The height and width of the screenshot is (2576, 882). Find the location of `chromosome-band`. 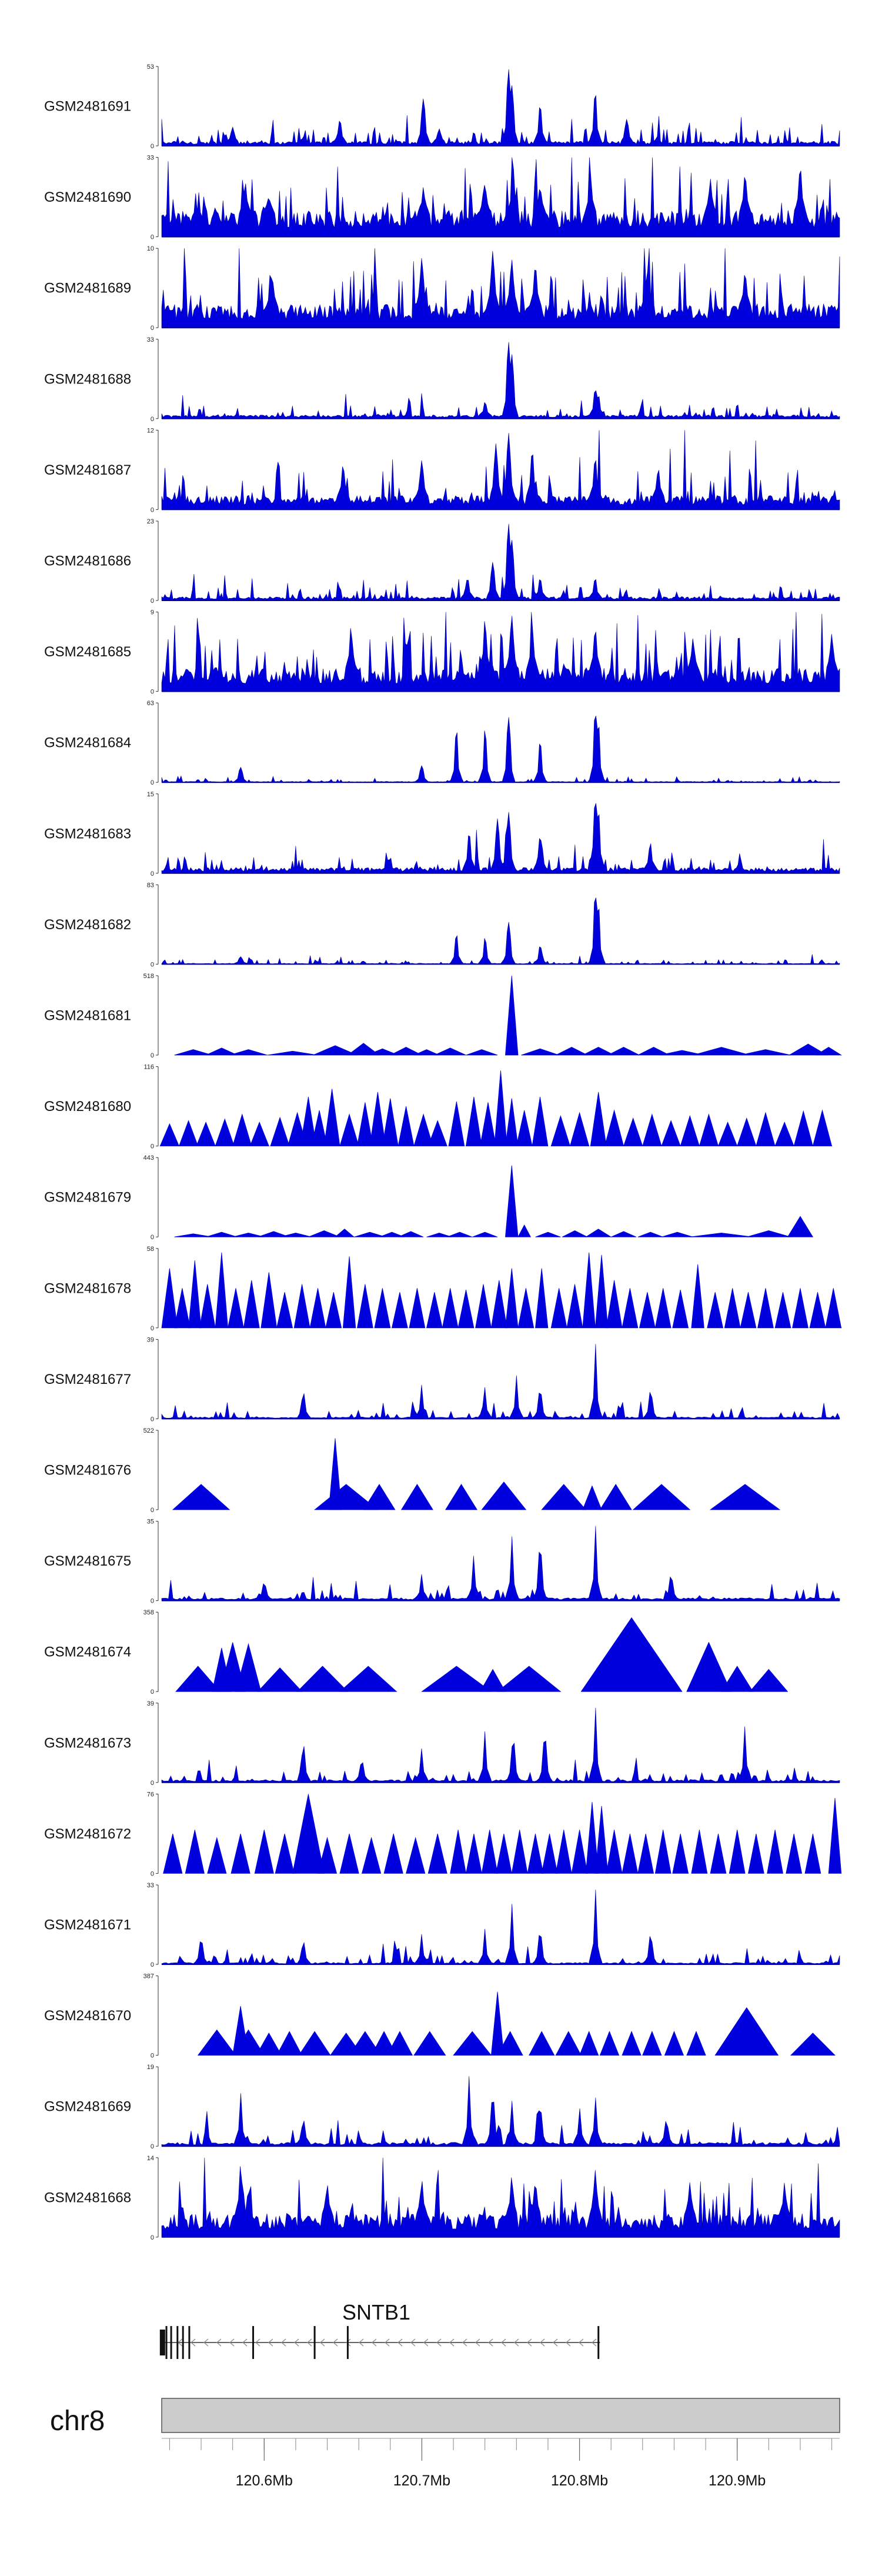

chromosome-band is located at coordinates (500, 2415).